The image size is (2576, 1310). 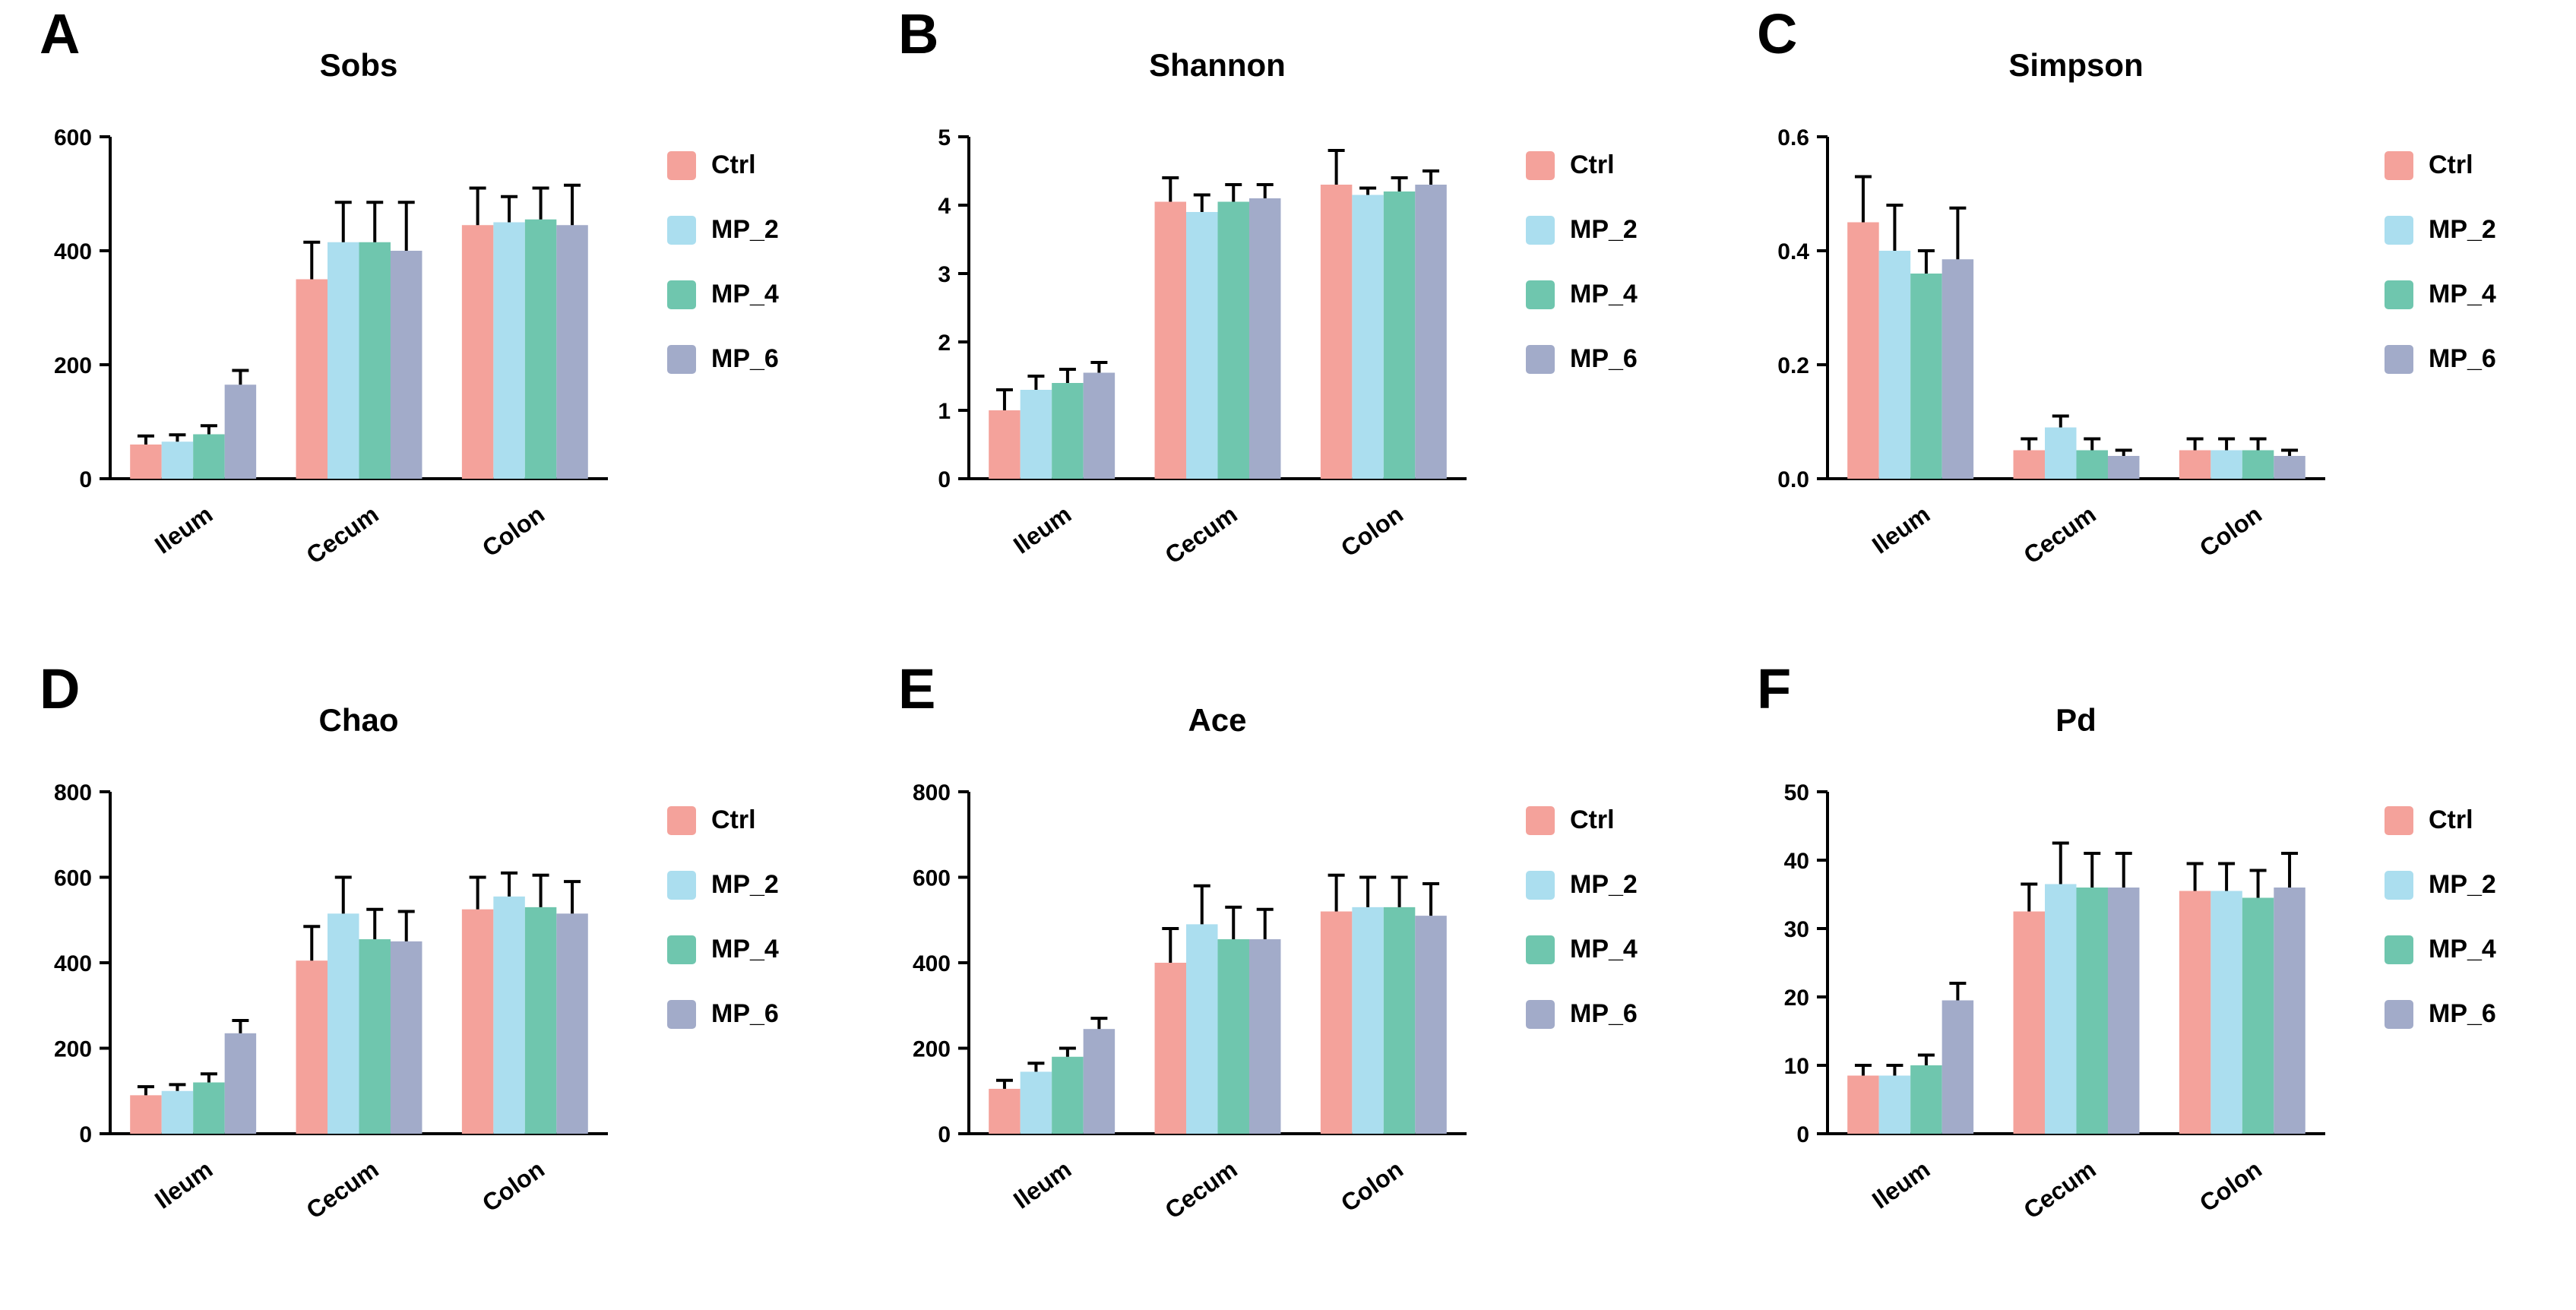 I want to click on chart-title-ace: Ace, so click(x=1217, y=720).